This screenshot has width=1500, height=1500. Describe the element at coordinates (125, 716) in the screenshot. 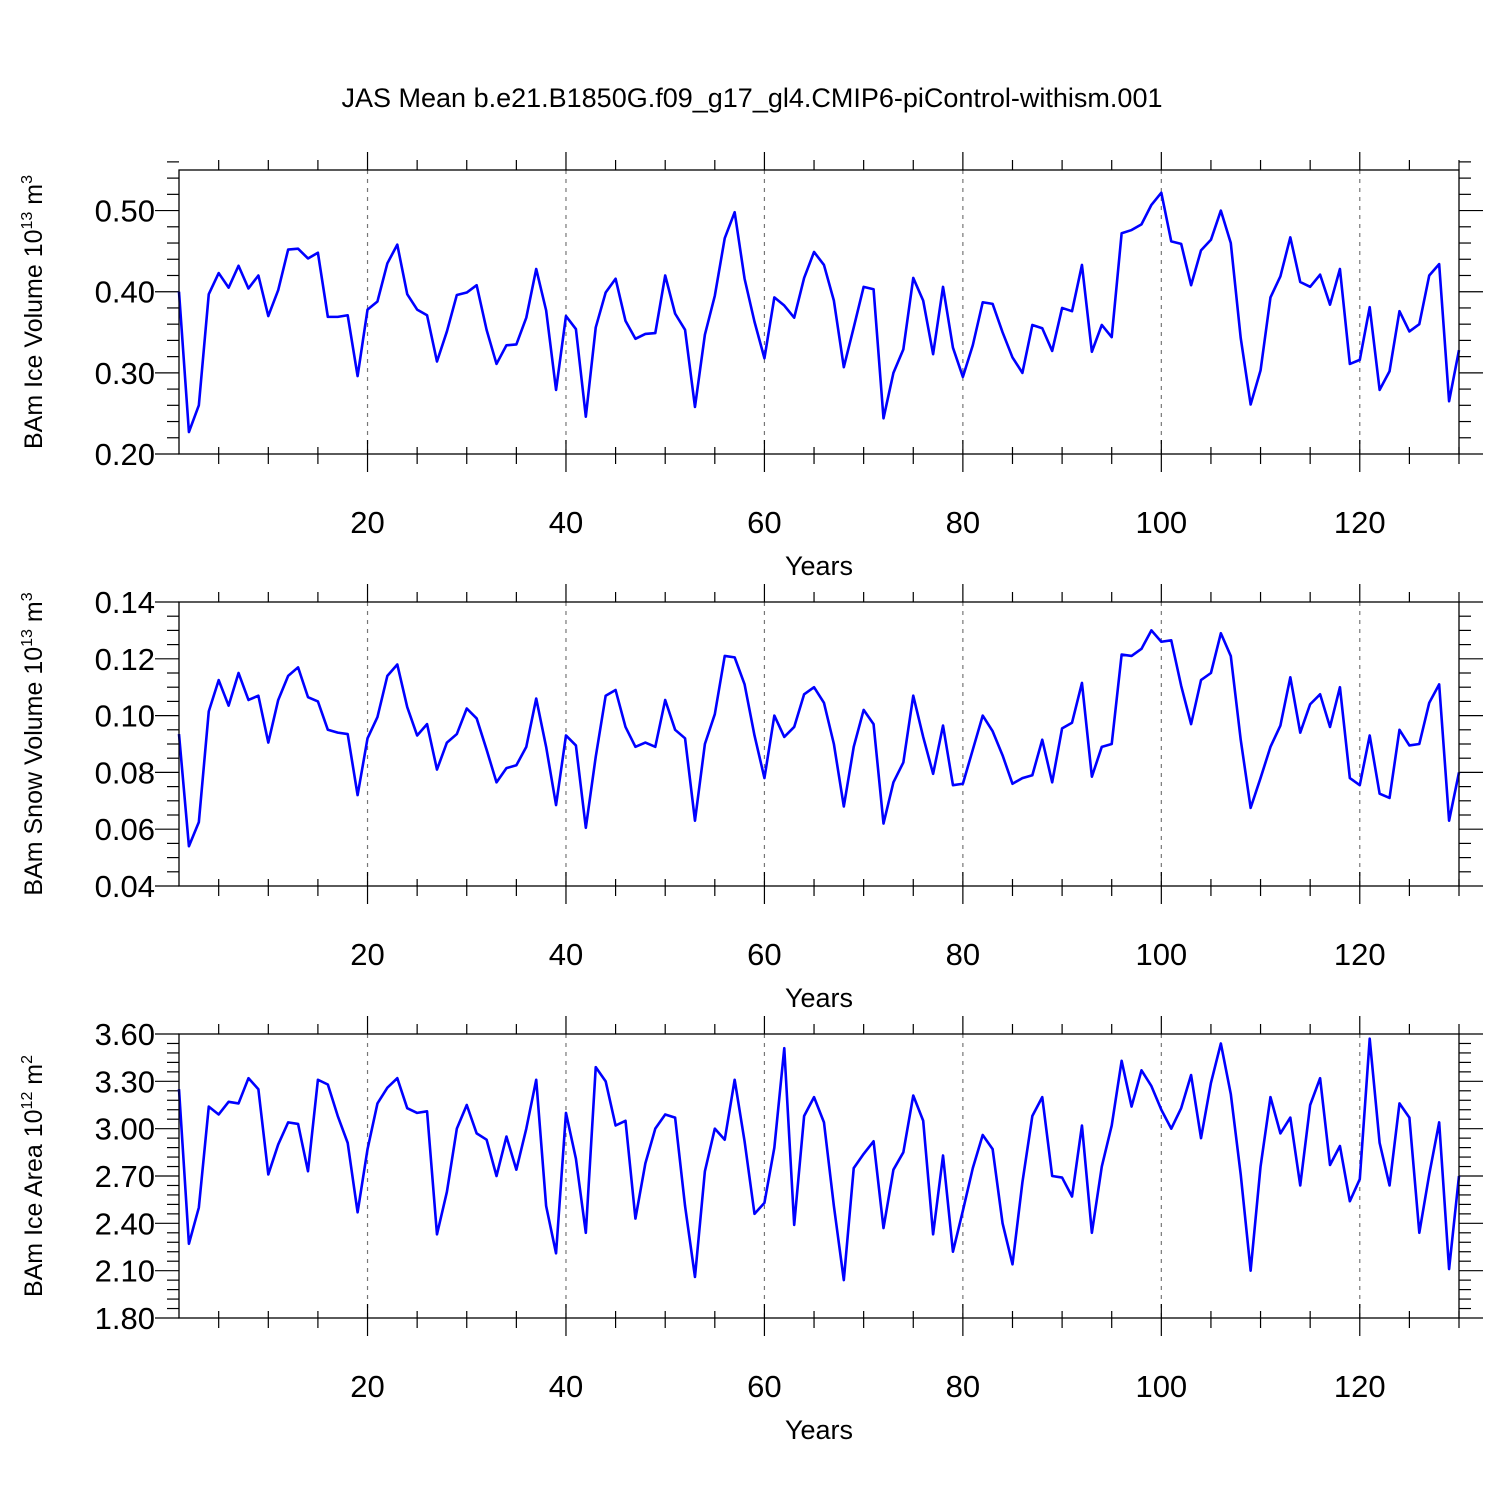

I see `y-tick-label: 0.10` at that location.